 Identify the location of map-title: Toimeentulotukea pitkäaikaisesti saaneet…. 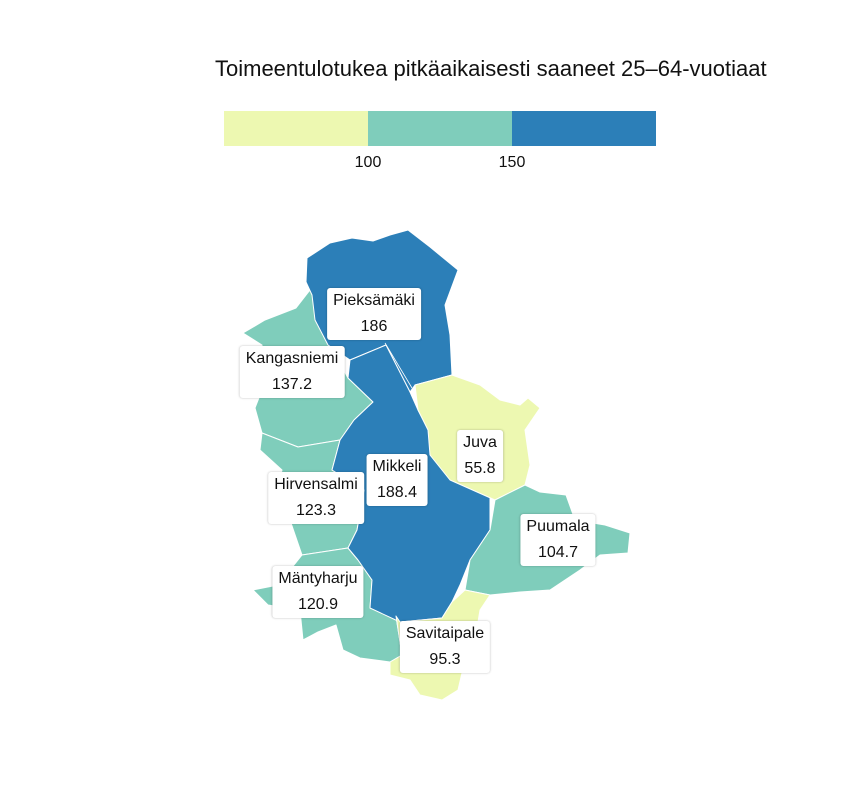
(491, 68).